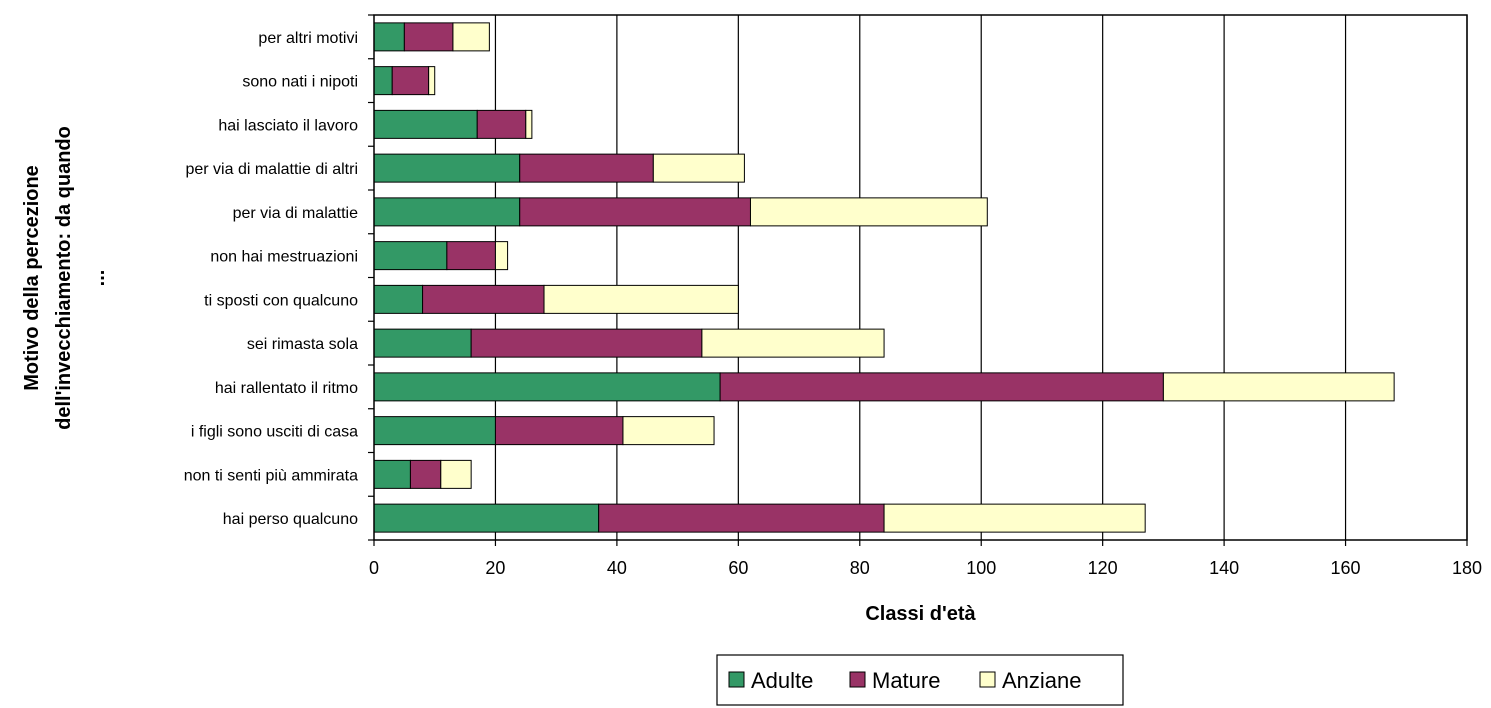  What do you see at coordinates (300, 82) in the screenshot?
I see `category-label: sono nati i nipoti` at bounding box center [300, 82].